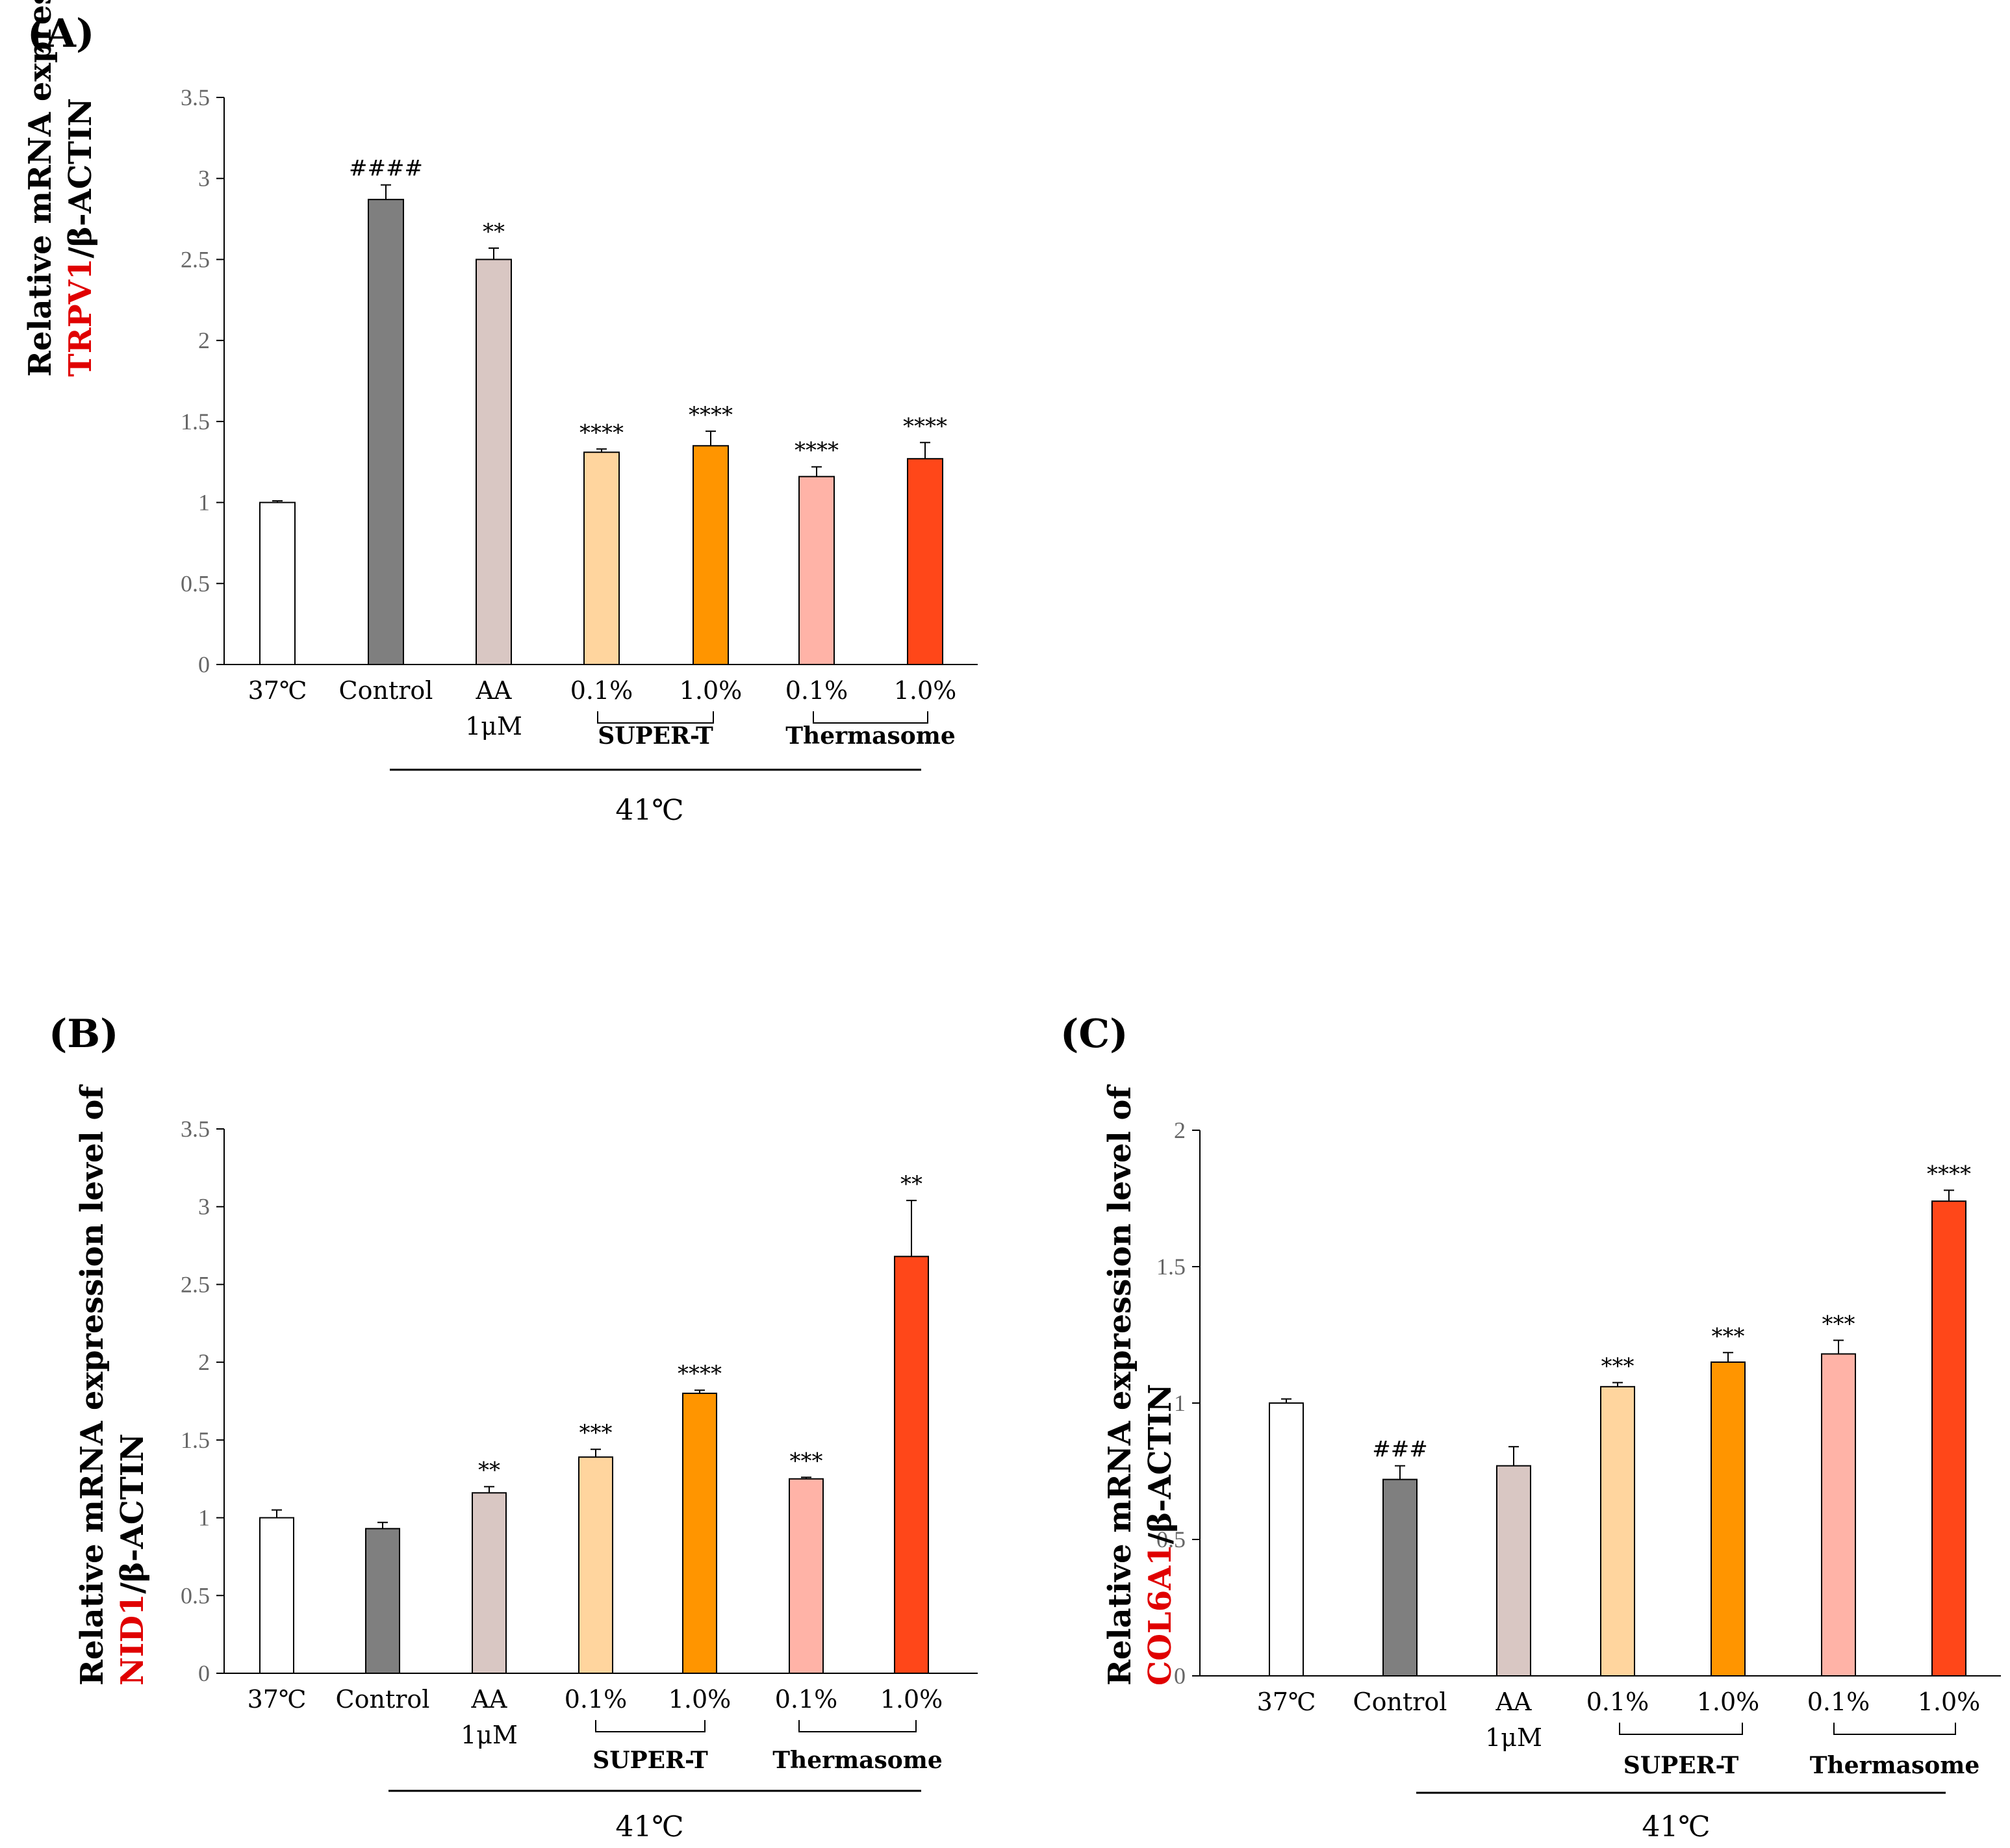  What do you see at coordinates (1171, 1539) in the screenshot?
I see `p3-y-tick-label: 0.5` at bounding box center [1171, 1539].